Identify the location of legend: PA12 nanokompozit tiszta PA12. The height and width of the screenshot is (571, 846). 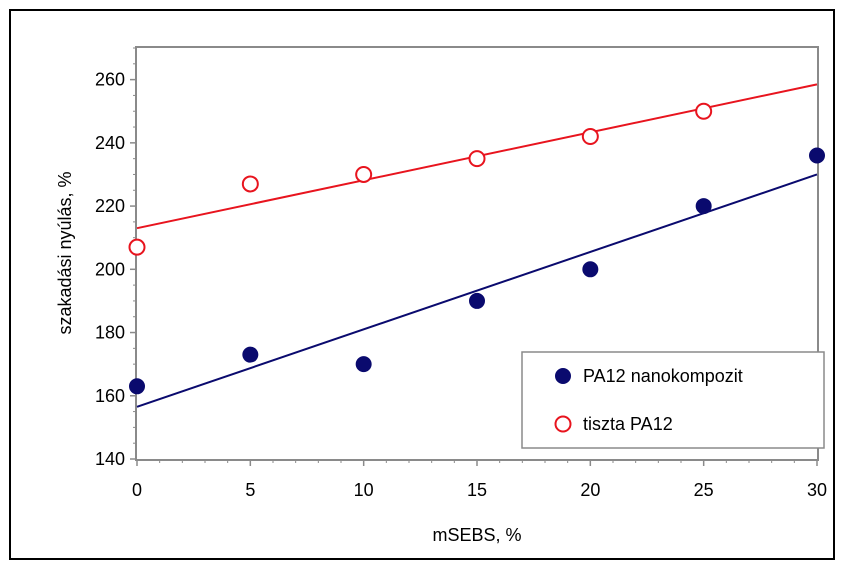
(673, 400).